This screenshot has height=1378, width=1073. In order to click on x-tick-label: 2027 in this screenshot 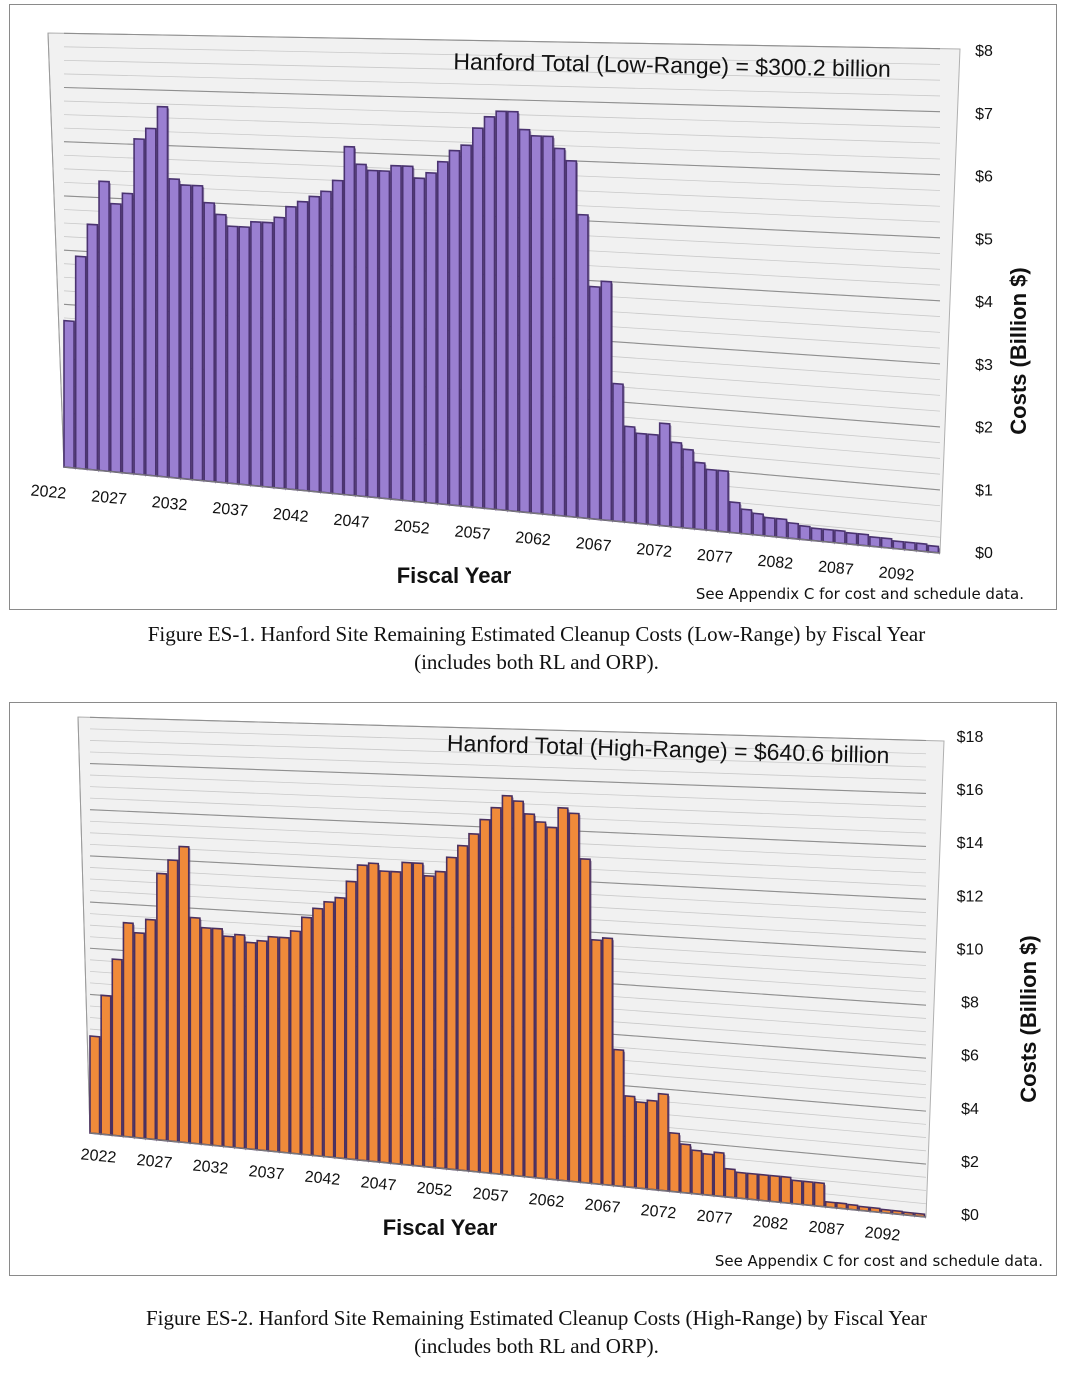, I will do `click(154, 1162)`.